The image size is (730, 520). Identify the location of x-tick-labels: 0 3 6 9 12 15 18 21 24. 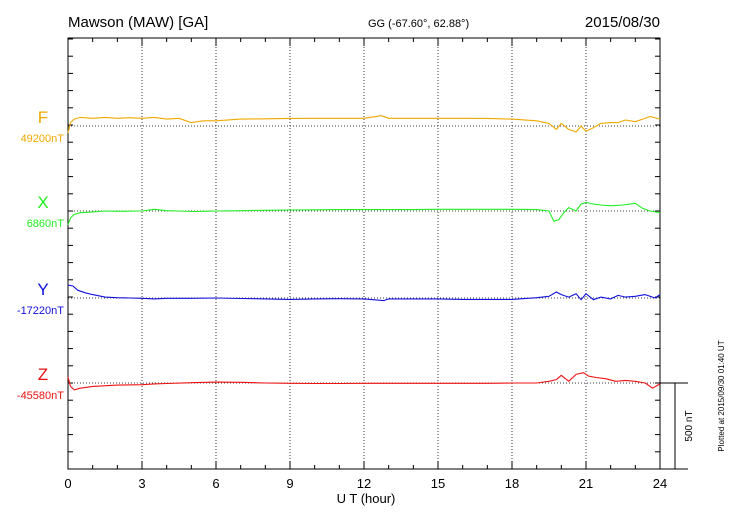
(365, 483).